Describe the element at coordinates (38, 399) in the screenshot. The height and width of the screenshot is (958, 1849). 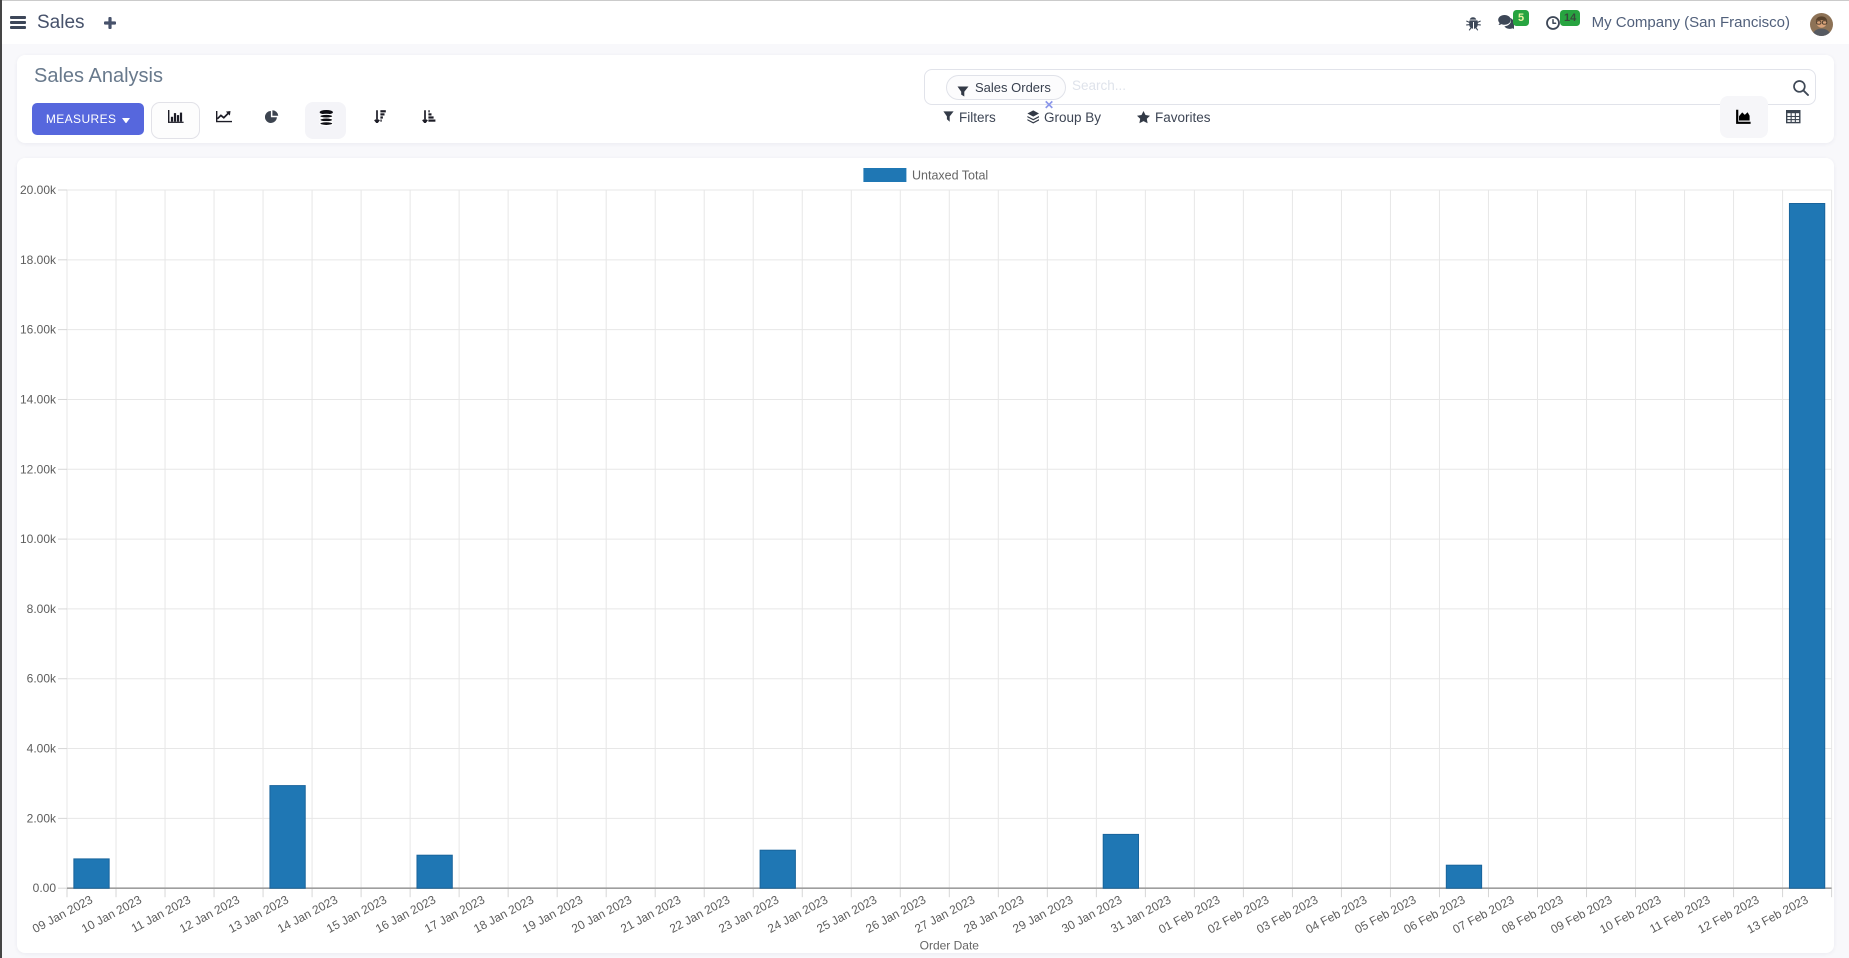
I see `svg-text: 14.00k` at that location.